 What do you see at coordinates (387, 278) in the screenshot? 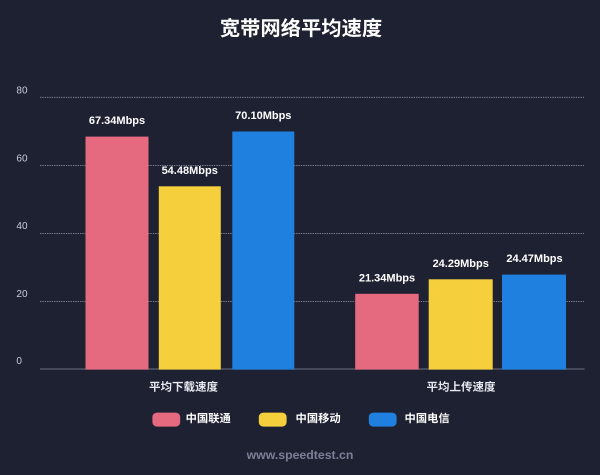
I see `svg-text: 21.34Mbps` at bounding box center [387, 278].